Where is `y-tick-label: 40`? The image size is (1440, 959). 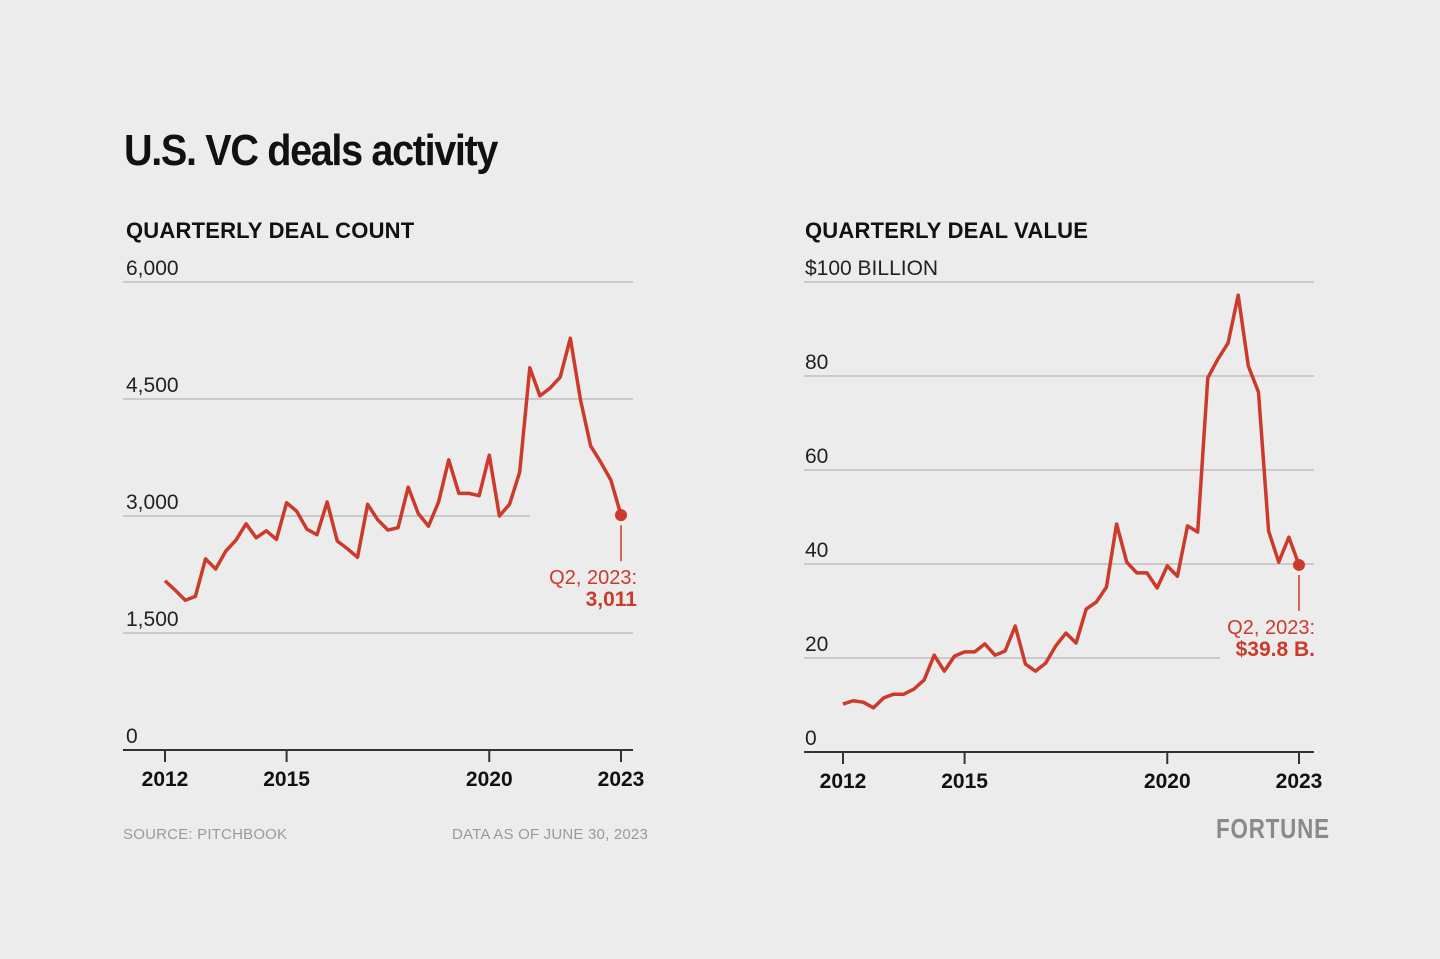
y-tick-label: 40 is located at coordinates (816, 550).